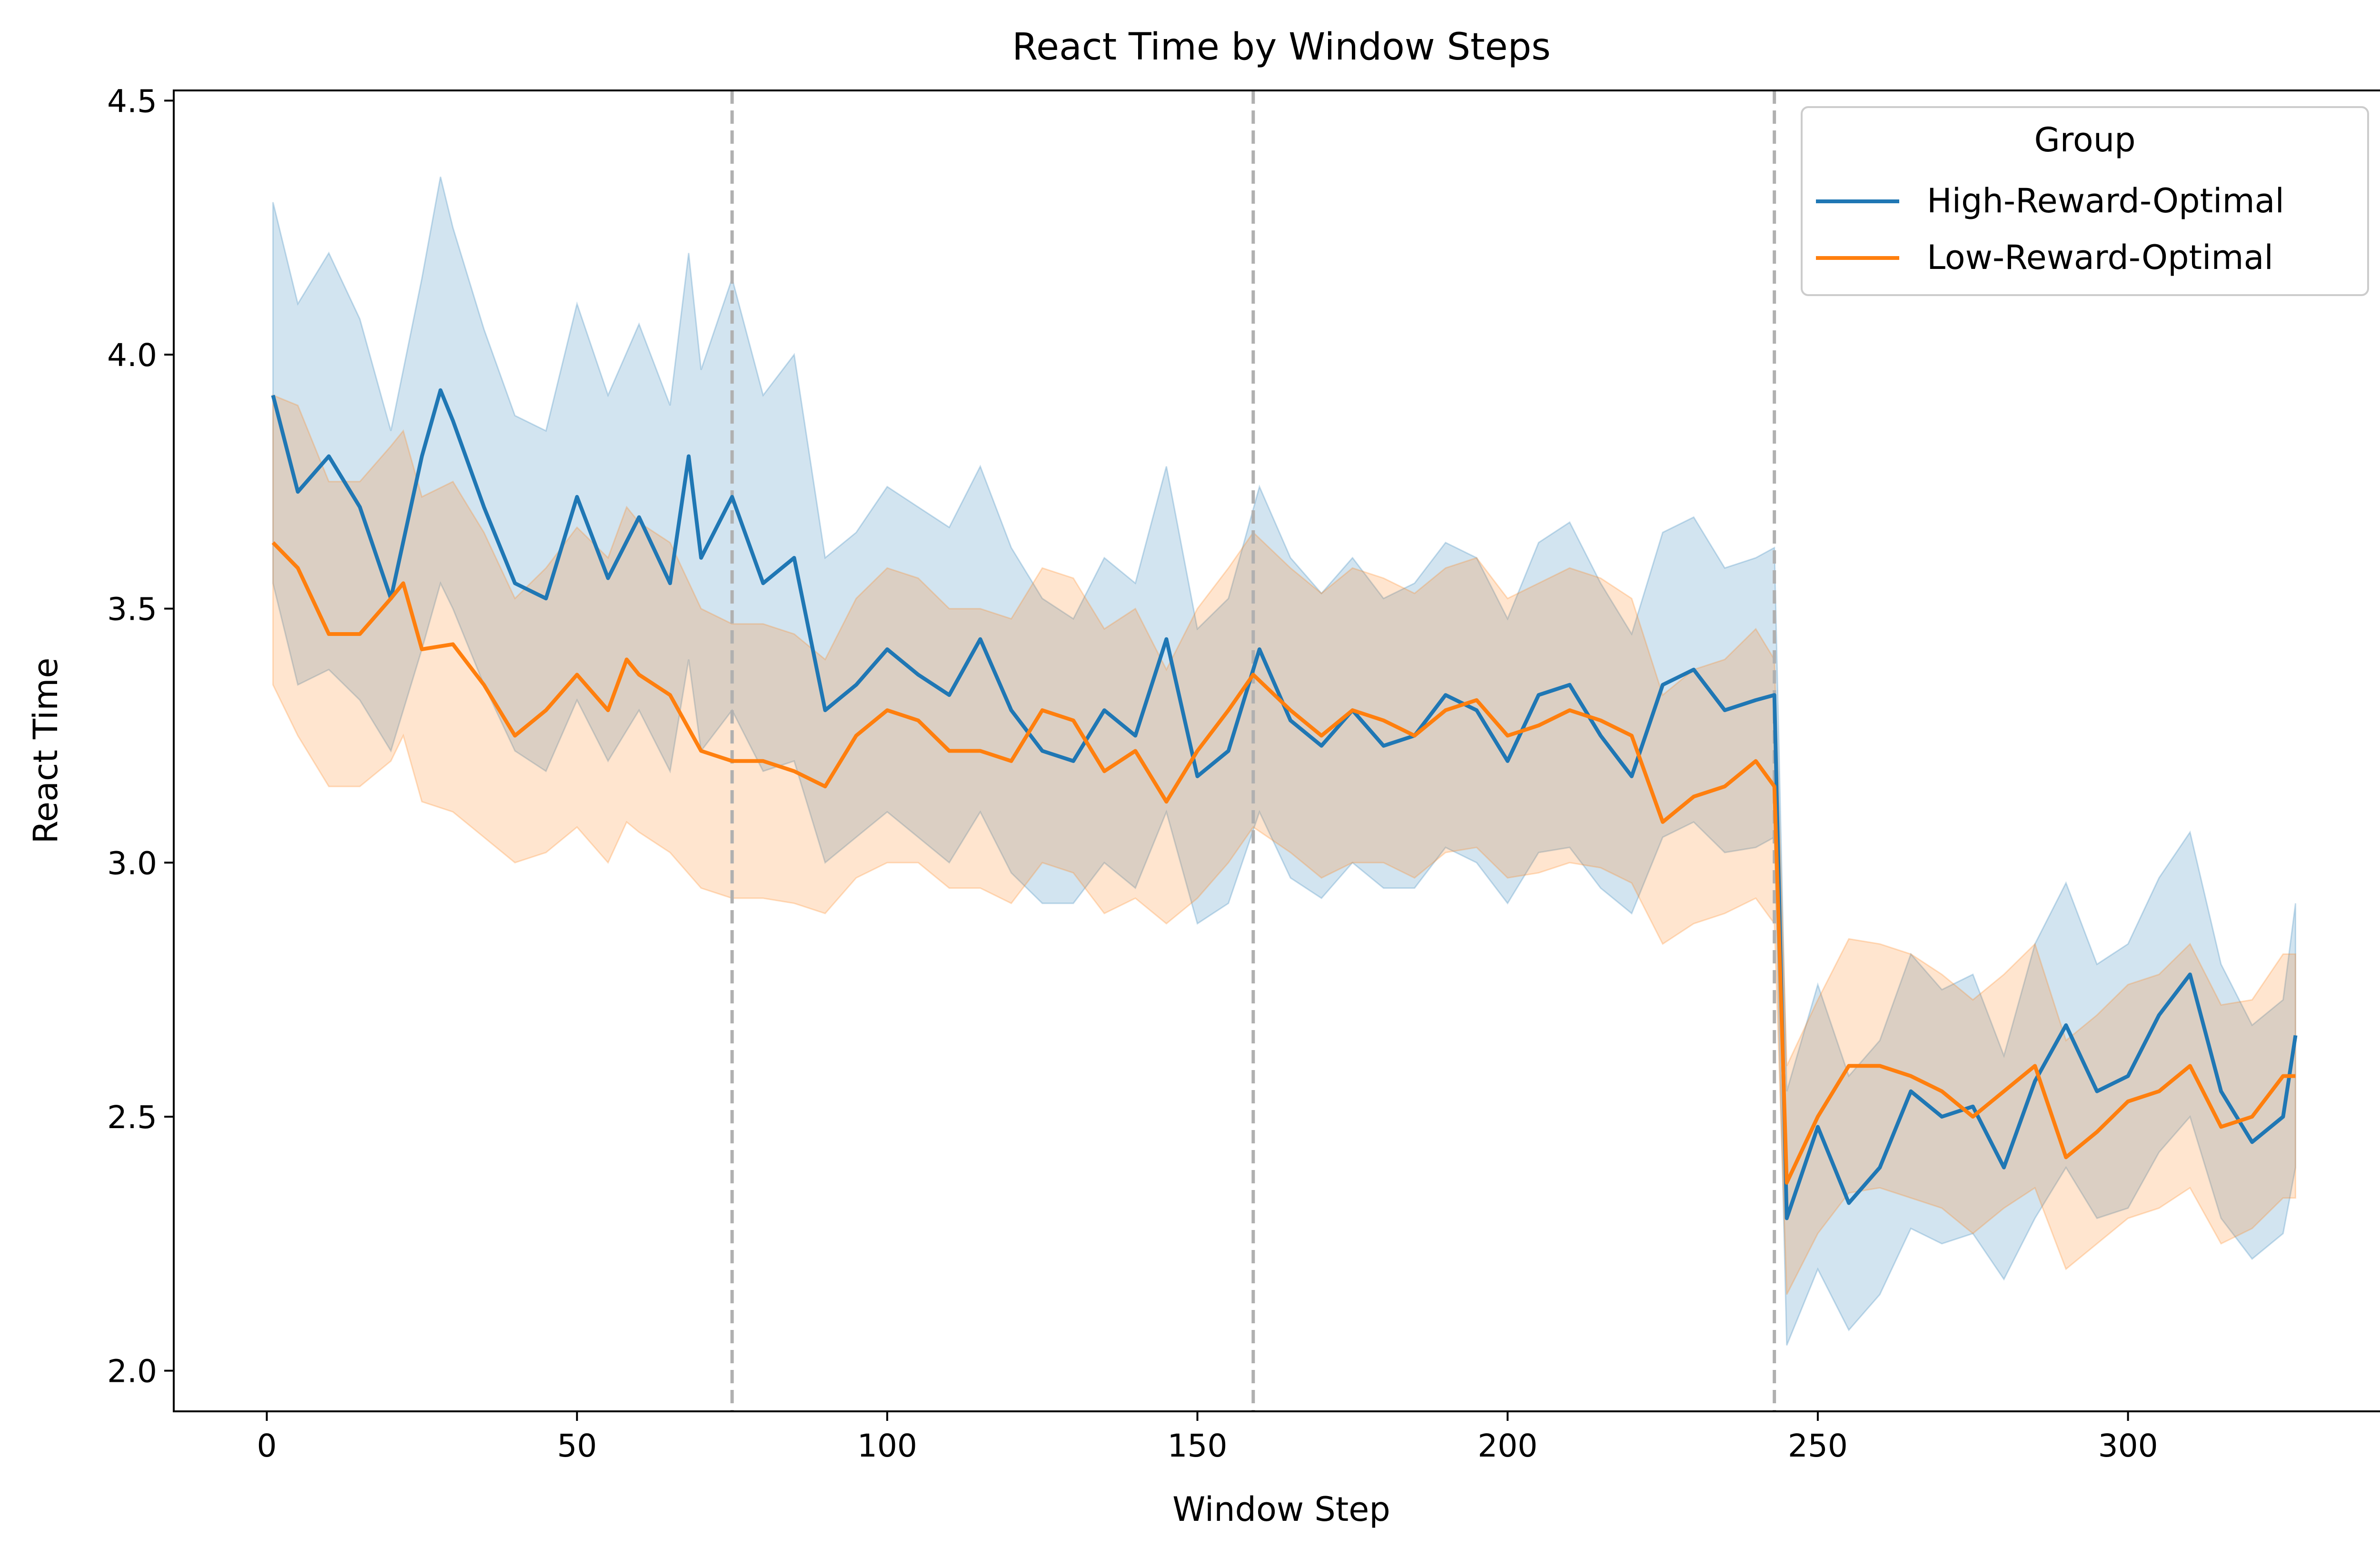 The height and width of the screenshot is (1557, 2380). What do you see at coordinates (1818, 1446) in the screenshot?
I see `x-tick-label: 250` at bounding box center [1818, 1446].